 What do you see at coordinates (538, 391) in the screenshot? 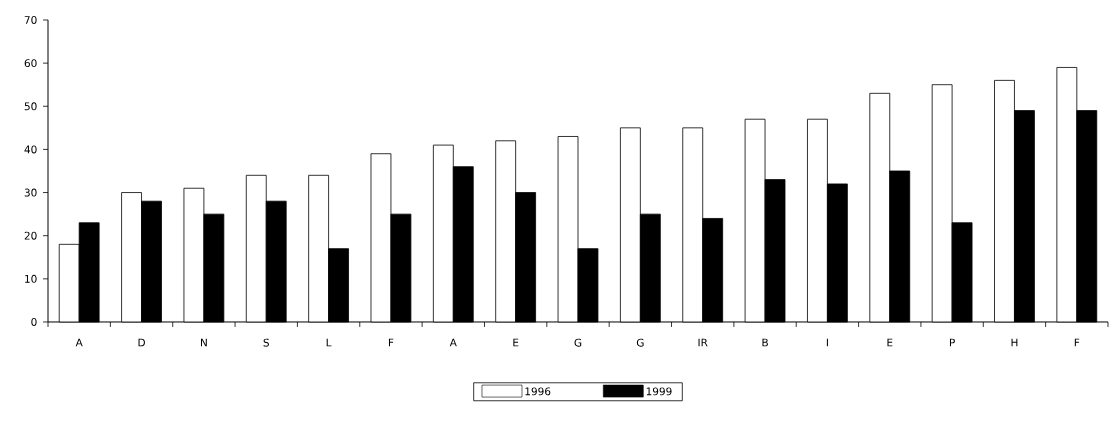
I see `legend-label: 1996` at bounding box center [538, 391].